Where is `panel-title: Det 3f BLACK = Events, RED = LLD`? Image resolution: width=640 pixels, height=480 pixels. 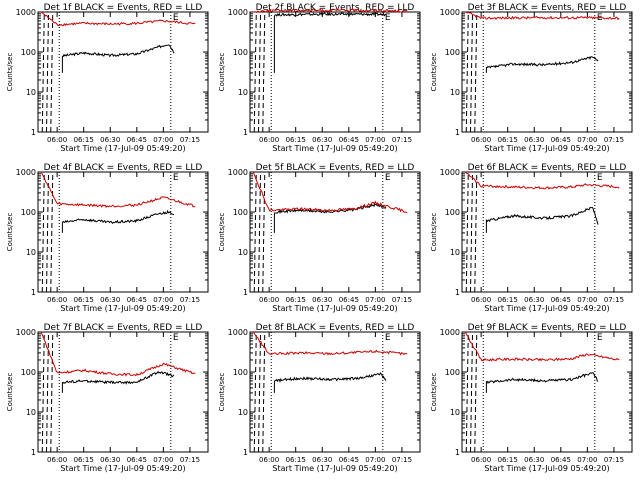 panel-title: Det 3f BLACK = Events, RED = LLD is located at coordinates (547, 8).